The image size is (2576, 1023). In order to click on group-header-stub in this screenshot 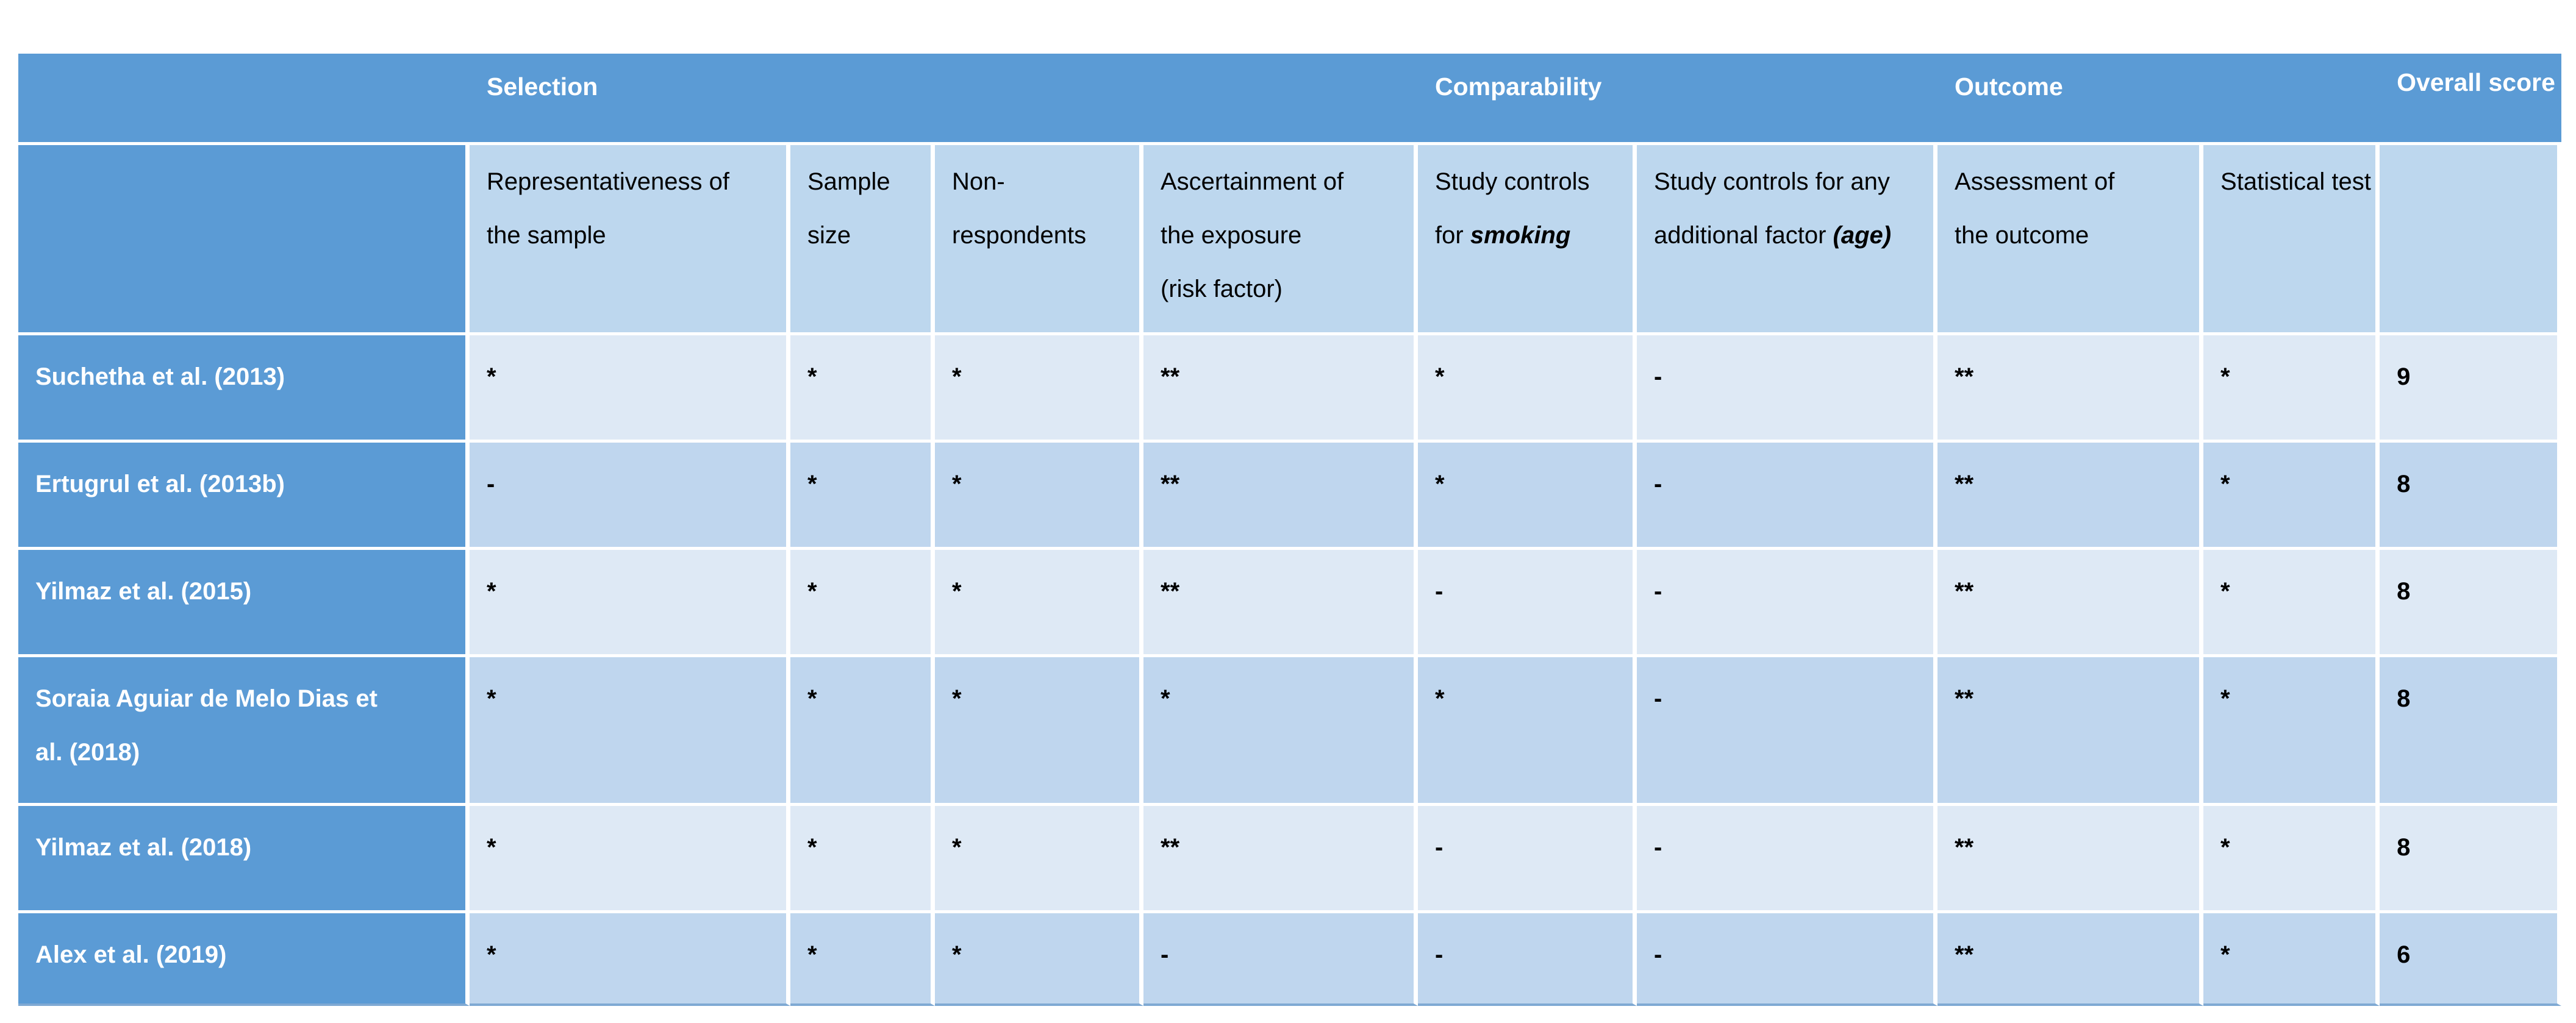, I will do `click(244, 100)`.